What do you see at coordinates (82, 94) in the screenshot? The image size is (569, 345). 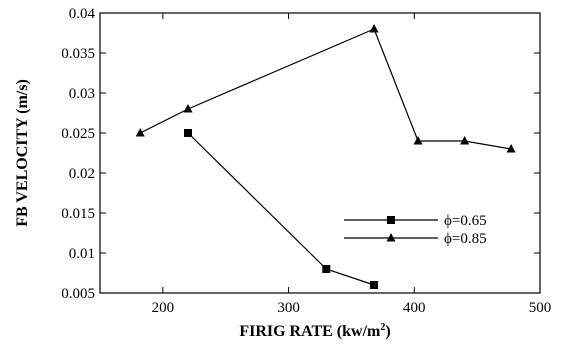 I see `y-tick-label: 0.03` at bounding box center [82, 94].